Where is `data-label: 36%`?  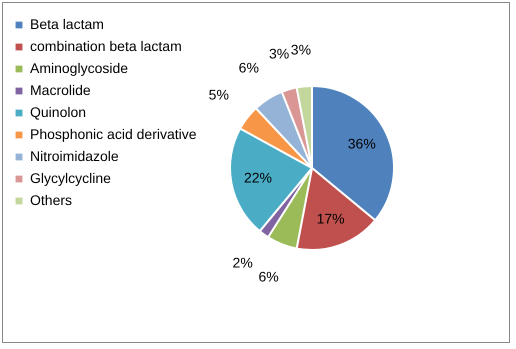 data-label: 36% is located at coordinates (362, 144).